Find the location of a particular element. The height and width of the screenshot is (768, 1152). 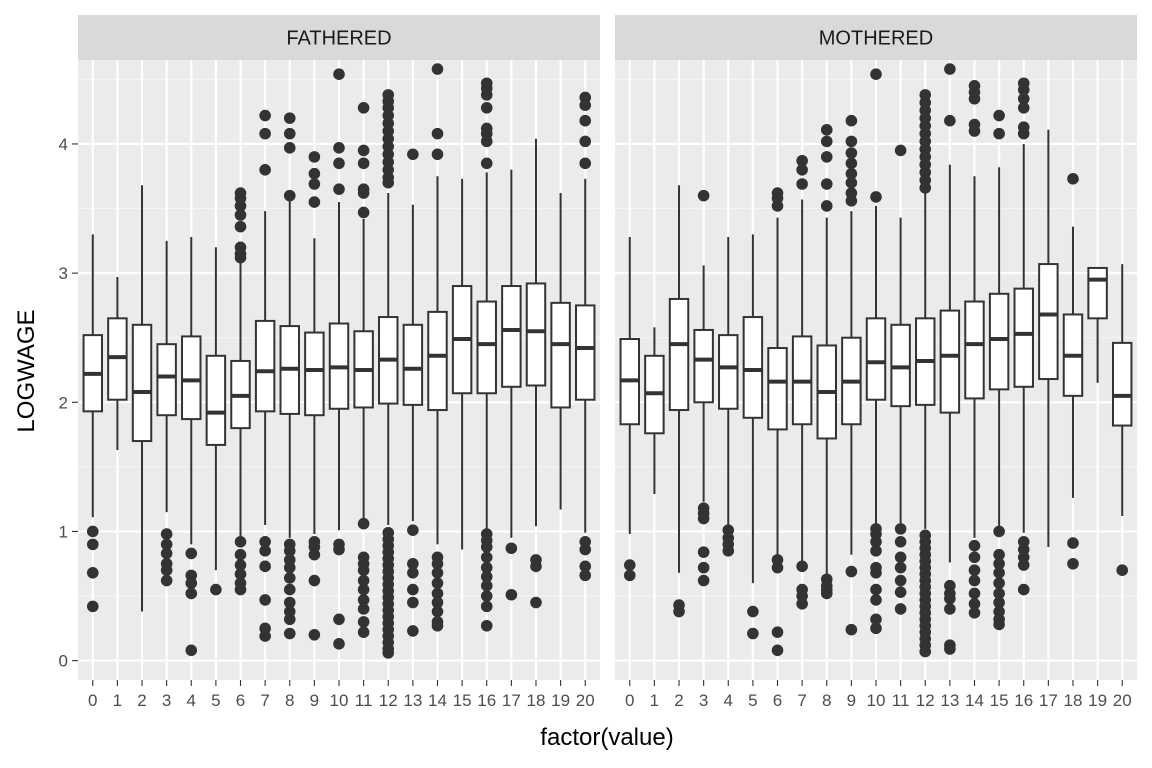

x-tick-label: 0 is located at coordinates (629, 700).